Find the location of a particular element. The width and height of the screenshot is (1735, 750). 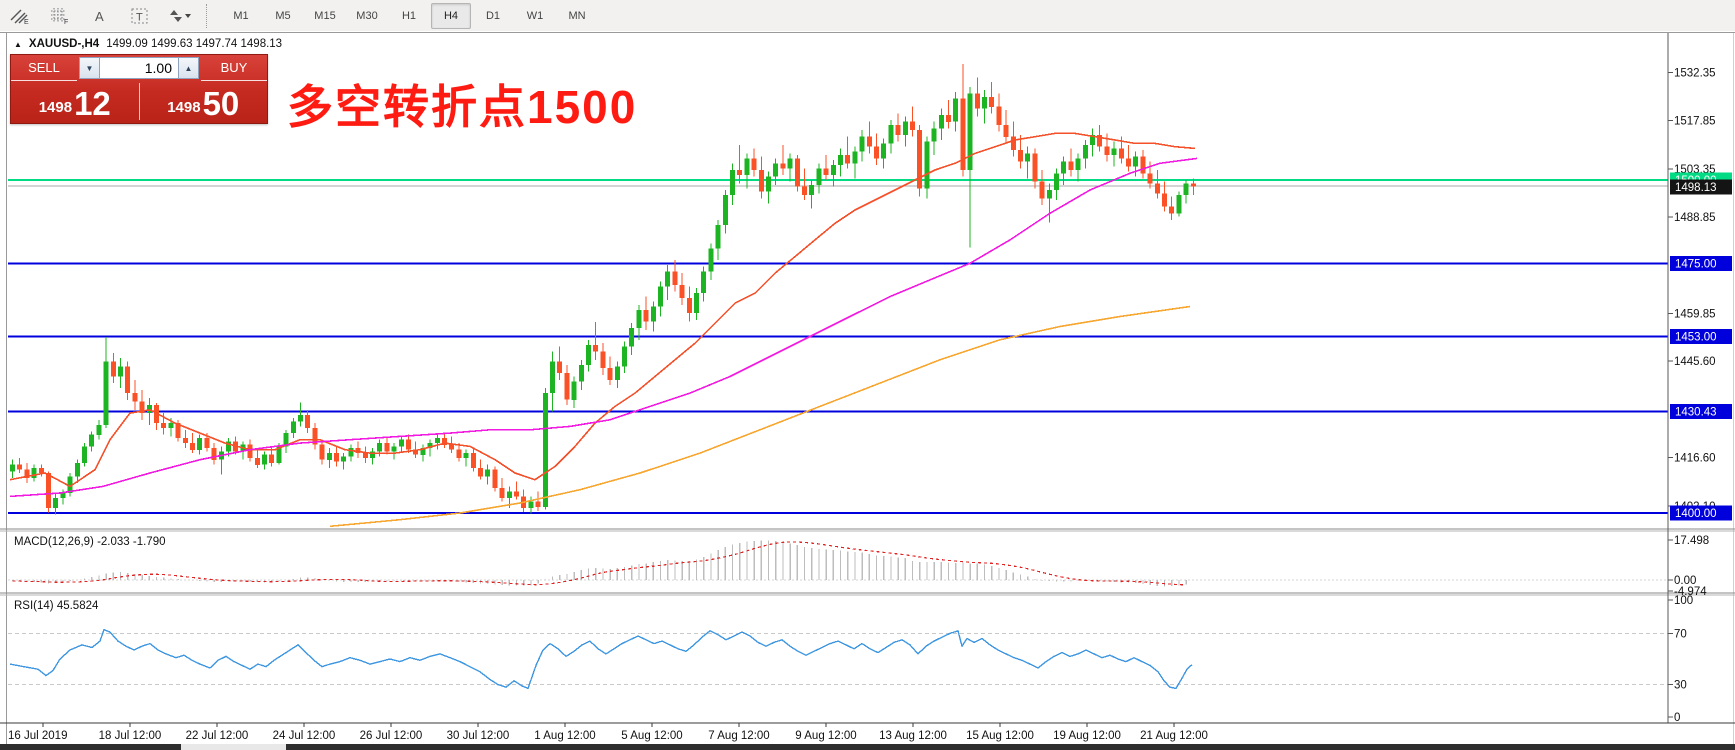

time-tick-label: 5 Aug 12:00 is located at coordinates (651, 736).